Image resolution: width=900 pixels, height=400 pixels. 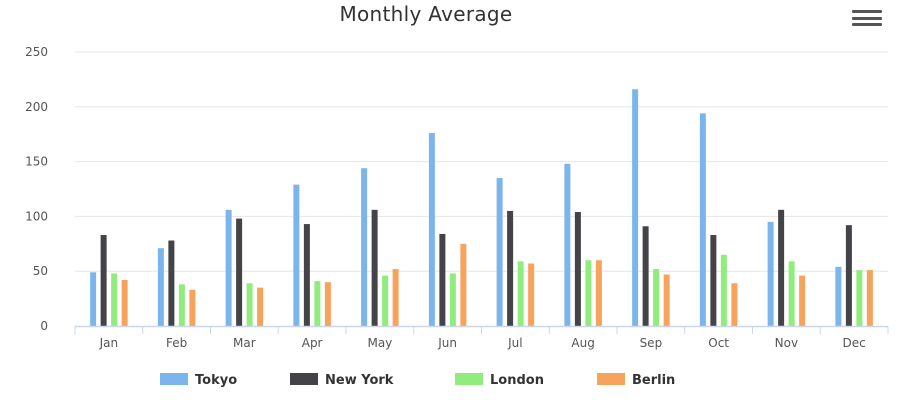 I want to click on bar-new-york-oct, so click(x=713, y=280).